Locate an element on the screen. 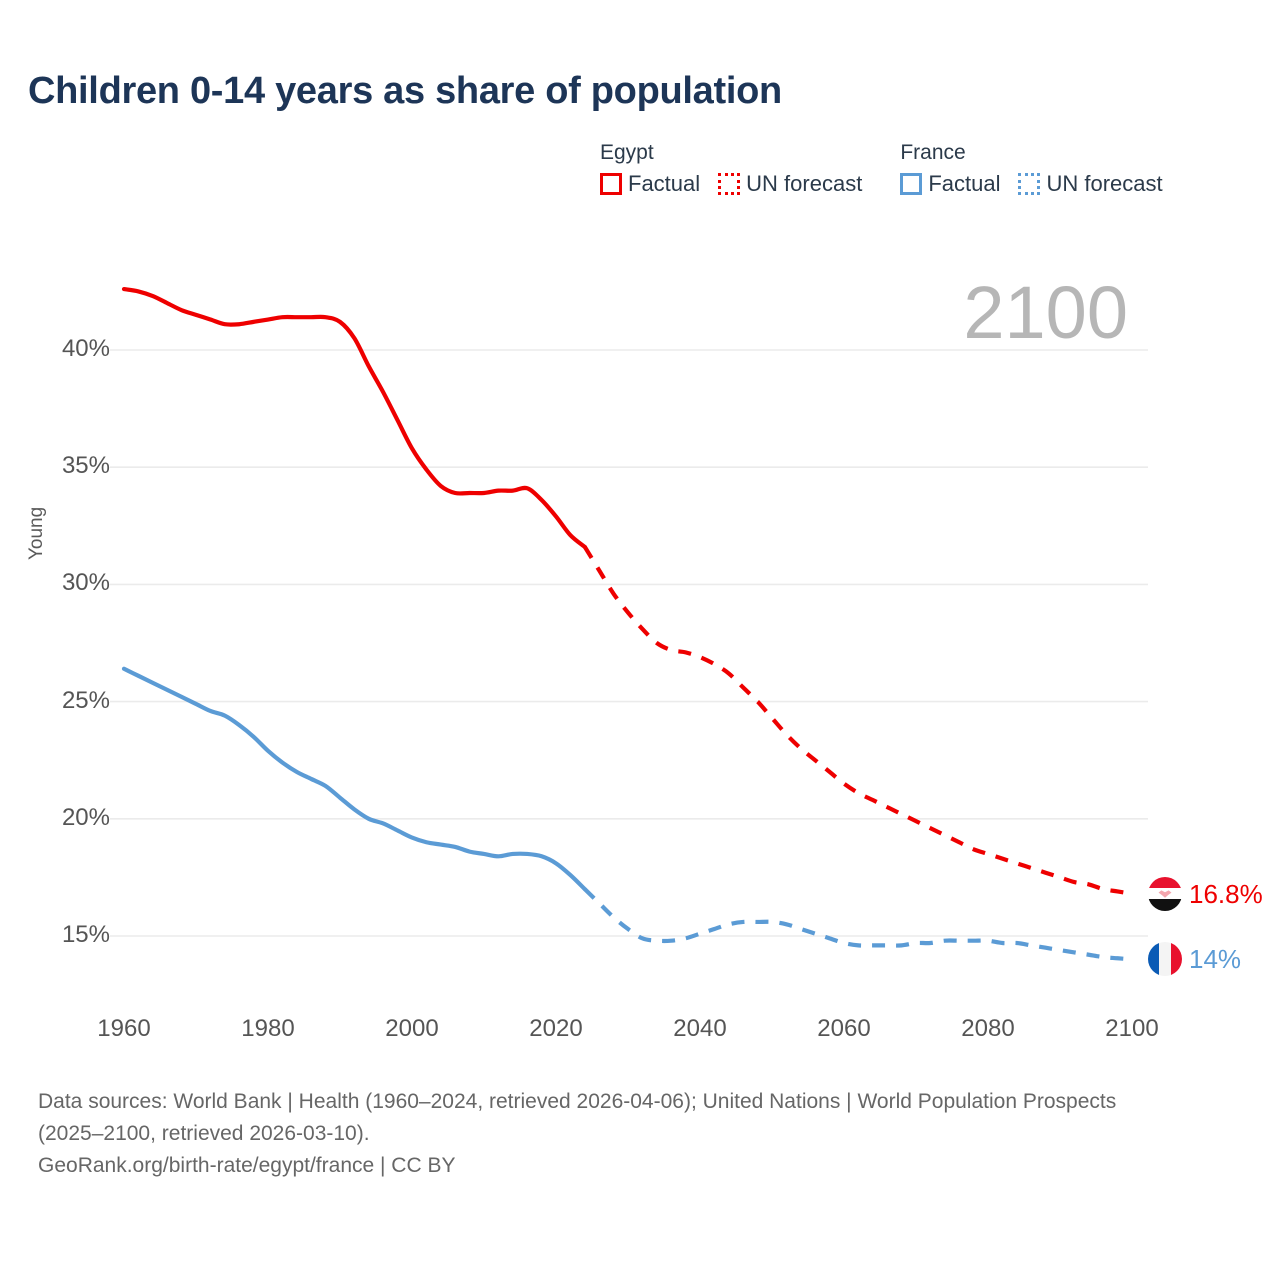  egypt-flag-icon is located at coordinates (1165, 893).